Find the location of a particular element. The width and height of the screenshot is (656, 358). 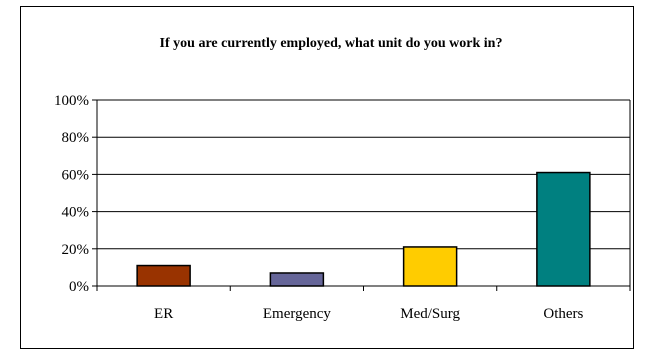

x-tick-label: ER is located at coordinates (163, 314).